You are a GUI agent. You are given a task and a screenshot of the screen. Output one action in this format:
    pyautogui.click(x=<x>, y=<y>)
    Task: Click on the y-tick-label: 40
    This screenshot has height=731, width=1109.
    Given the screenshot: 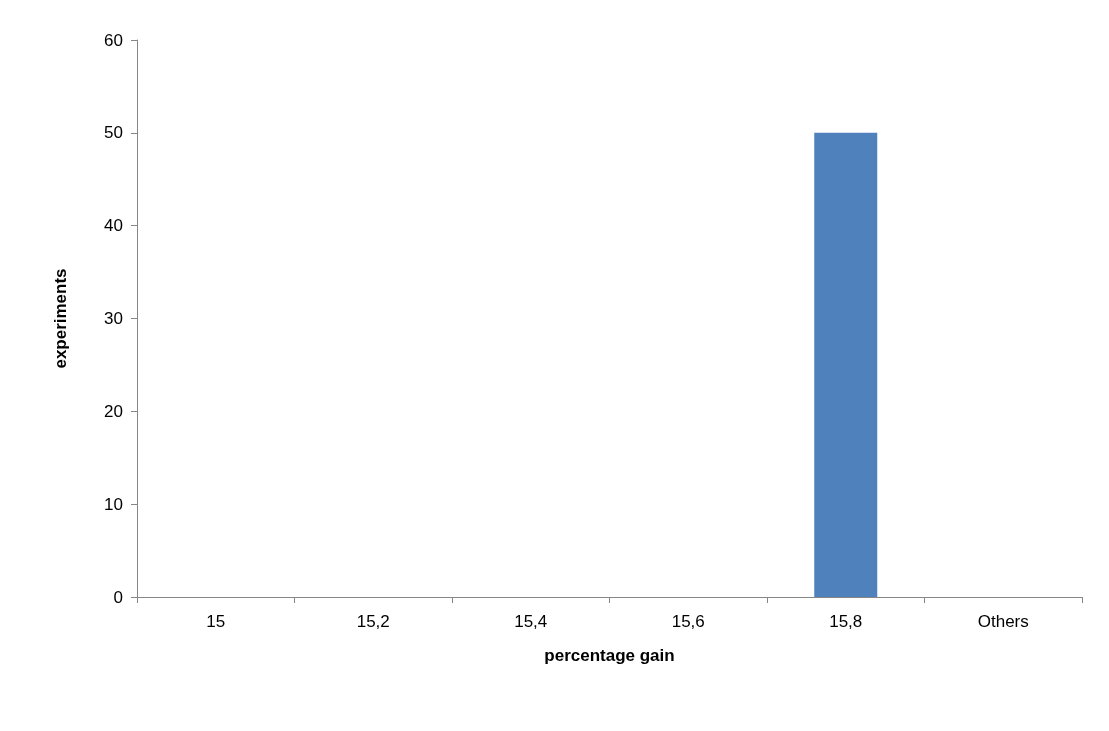 What is the action you would take?
    pyautogui.click(x=113, y=226)
    